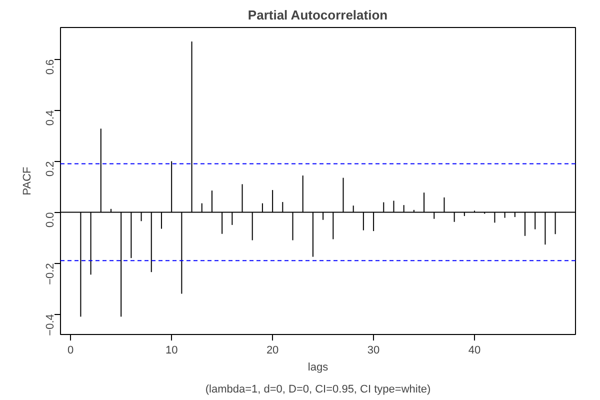  What do you see at coordinates (50, 67) in the screenshot?
I see `y-tick-label: 0.6` at bounding box center [50, 67].